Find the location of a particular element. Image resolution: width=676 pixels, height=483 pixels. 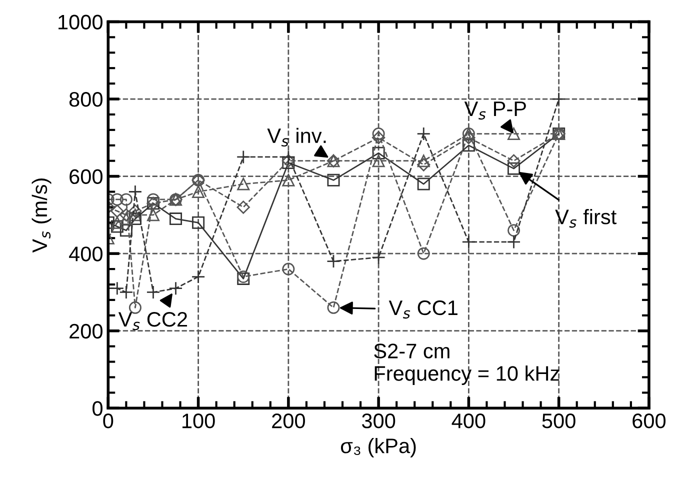

x-tick-label: 0 is located at coordinates (108, 421).